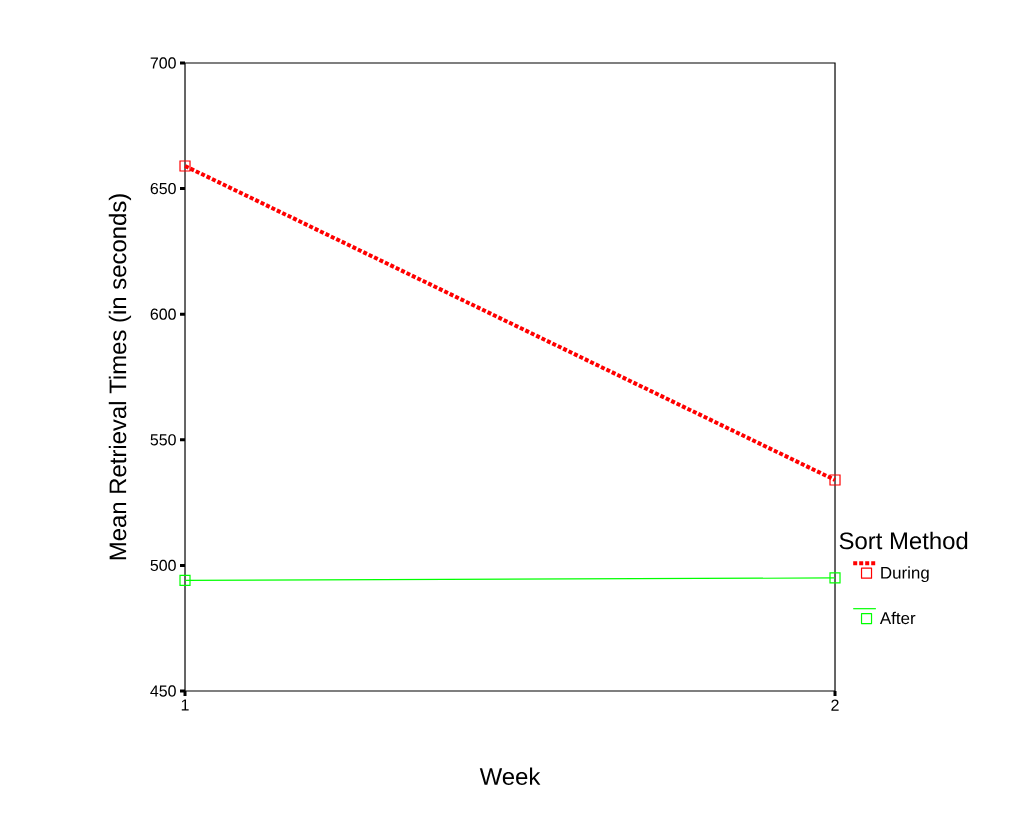 The height and width of the screenshot is (819, 1029). I want to click on x-axis-title: Week, so click(510, 776).